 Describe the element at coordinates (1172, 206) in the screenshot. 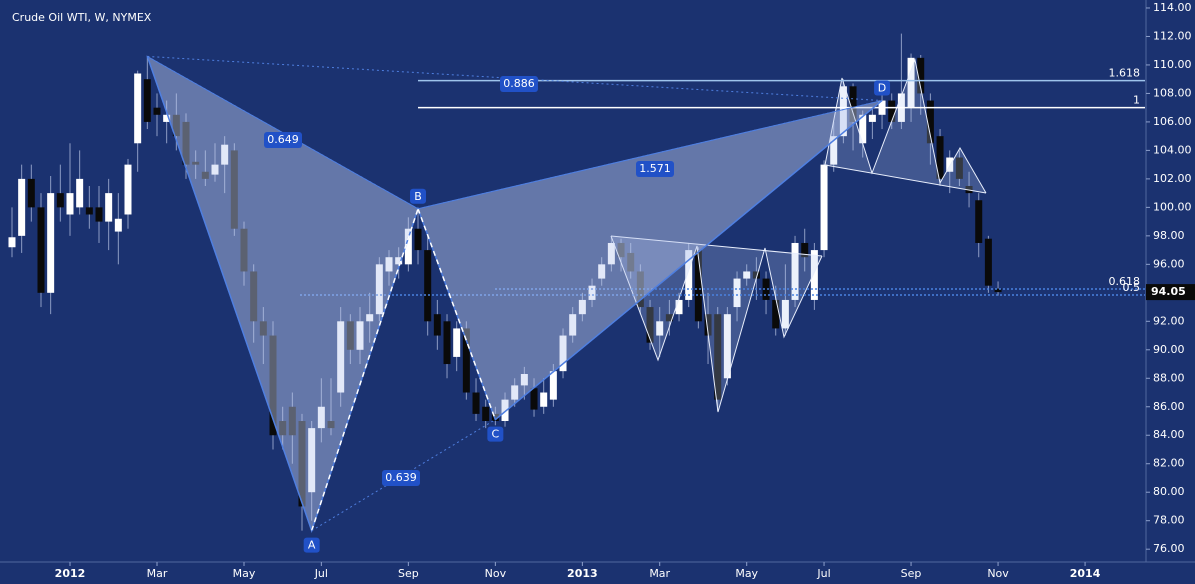

I see `y-tick-label: 100.00` at that location.